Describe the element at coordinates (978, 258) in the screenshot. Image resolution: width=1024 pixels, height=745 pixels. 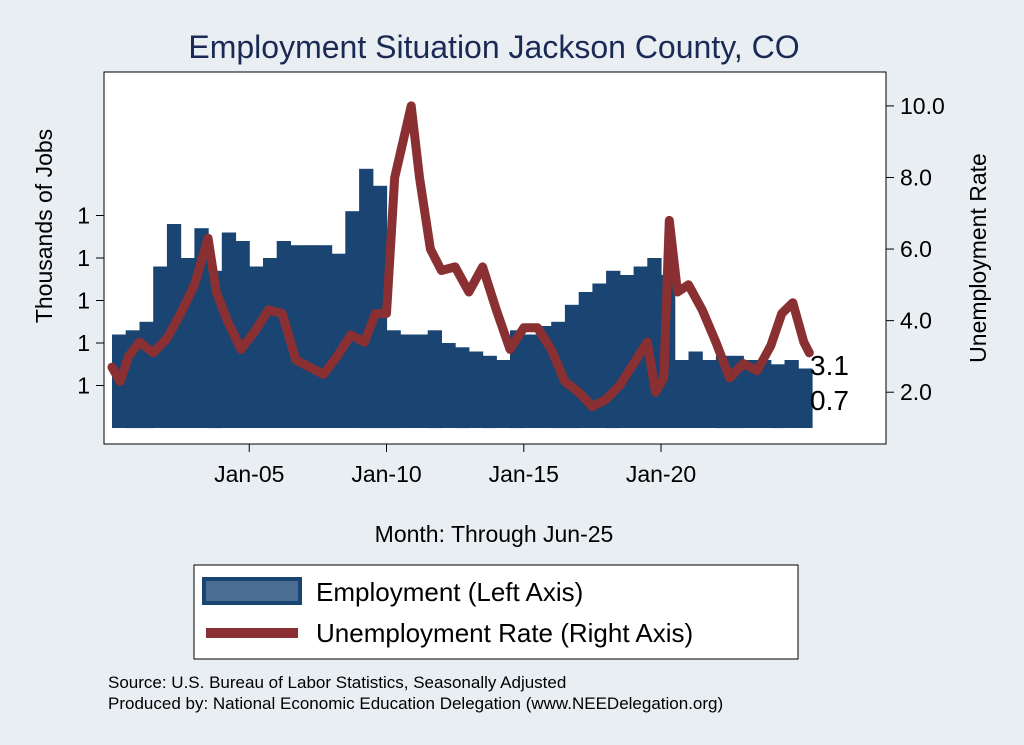
I see `y-axis-right-label: Unemployment Rate` at that location.